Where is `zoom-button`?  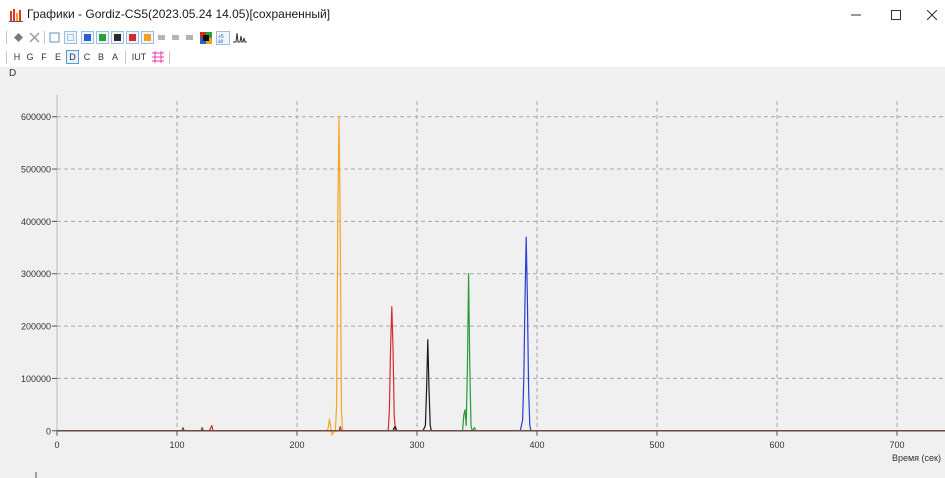
zoom-button is located at coordinates (70, 37).